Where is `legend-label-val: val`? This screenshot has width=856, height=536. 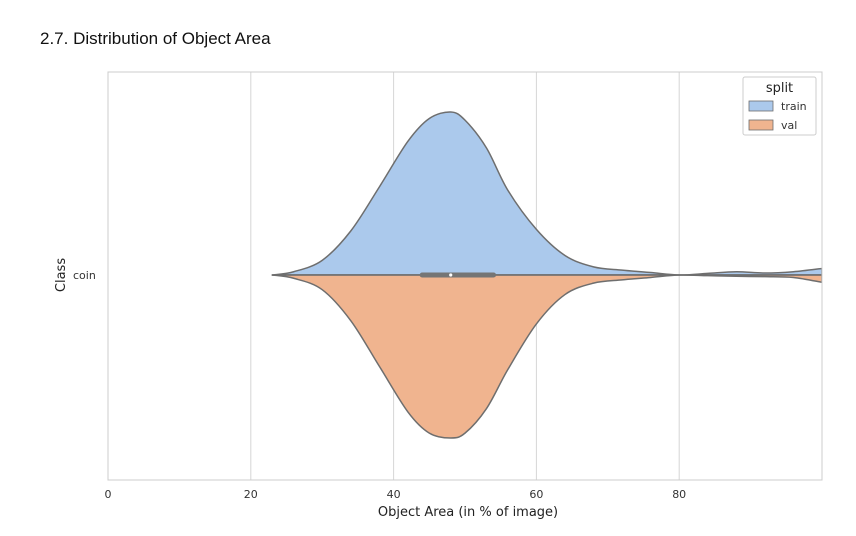 legend-label-val: val is located at coordinates (789, 125).